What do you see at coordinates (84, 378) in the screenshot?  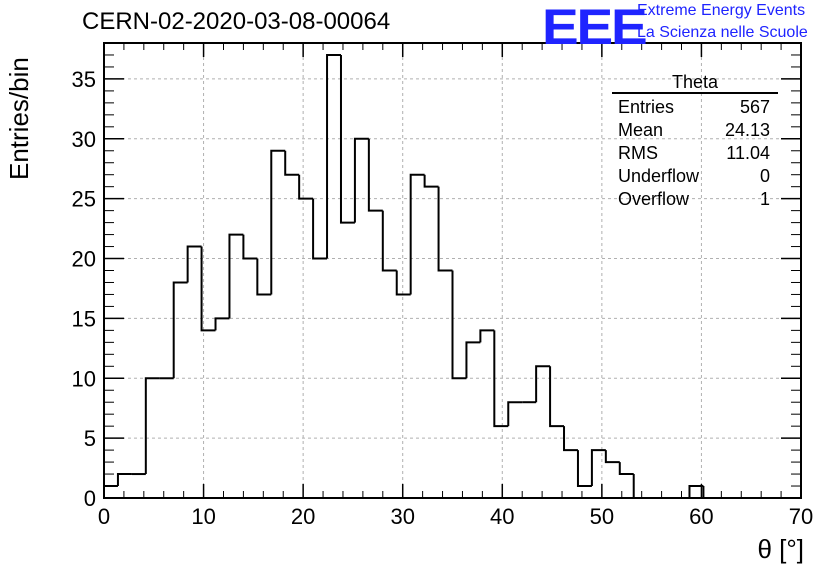 I see `y-tick-label: 10` at bounding box center [84, 378].